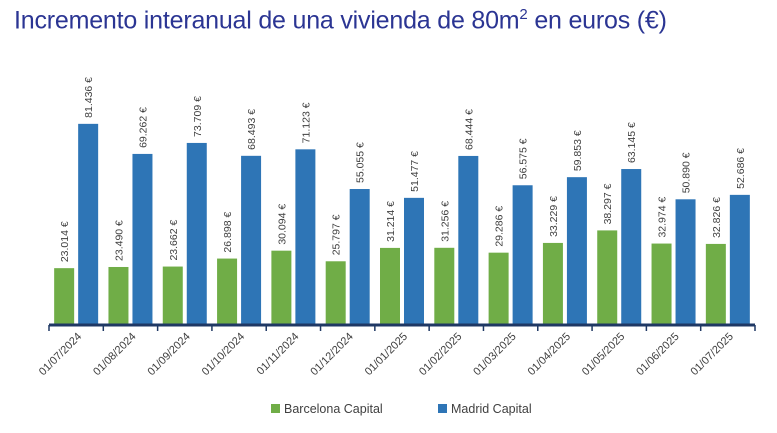  Describe the element at coordinates (597, 20) in the screenshot. I see `chart-title-tail: en euros (€)` at that location.